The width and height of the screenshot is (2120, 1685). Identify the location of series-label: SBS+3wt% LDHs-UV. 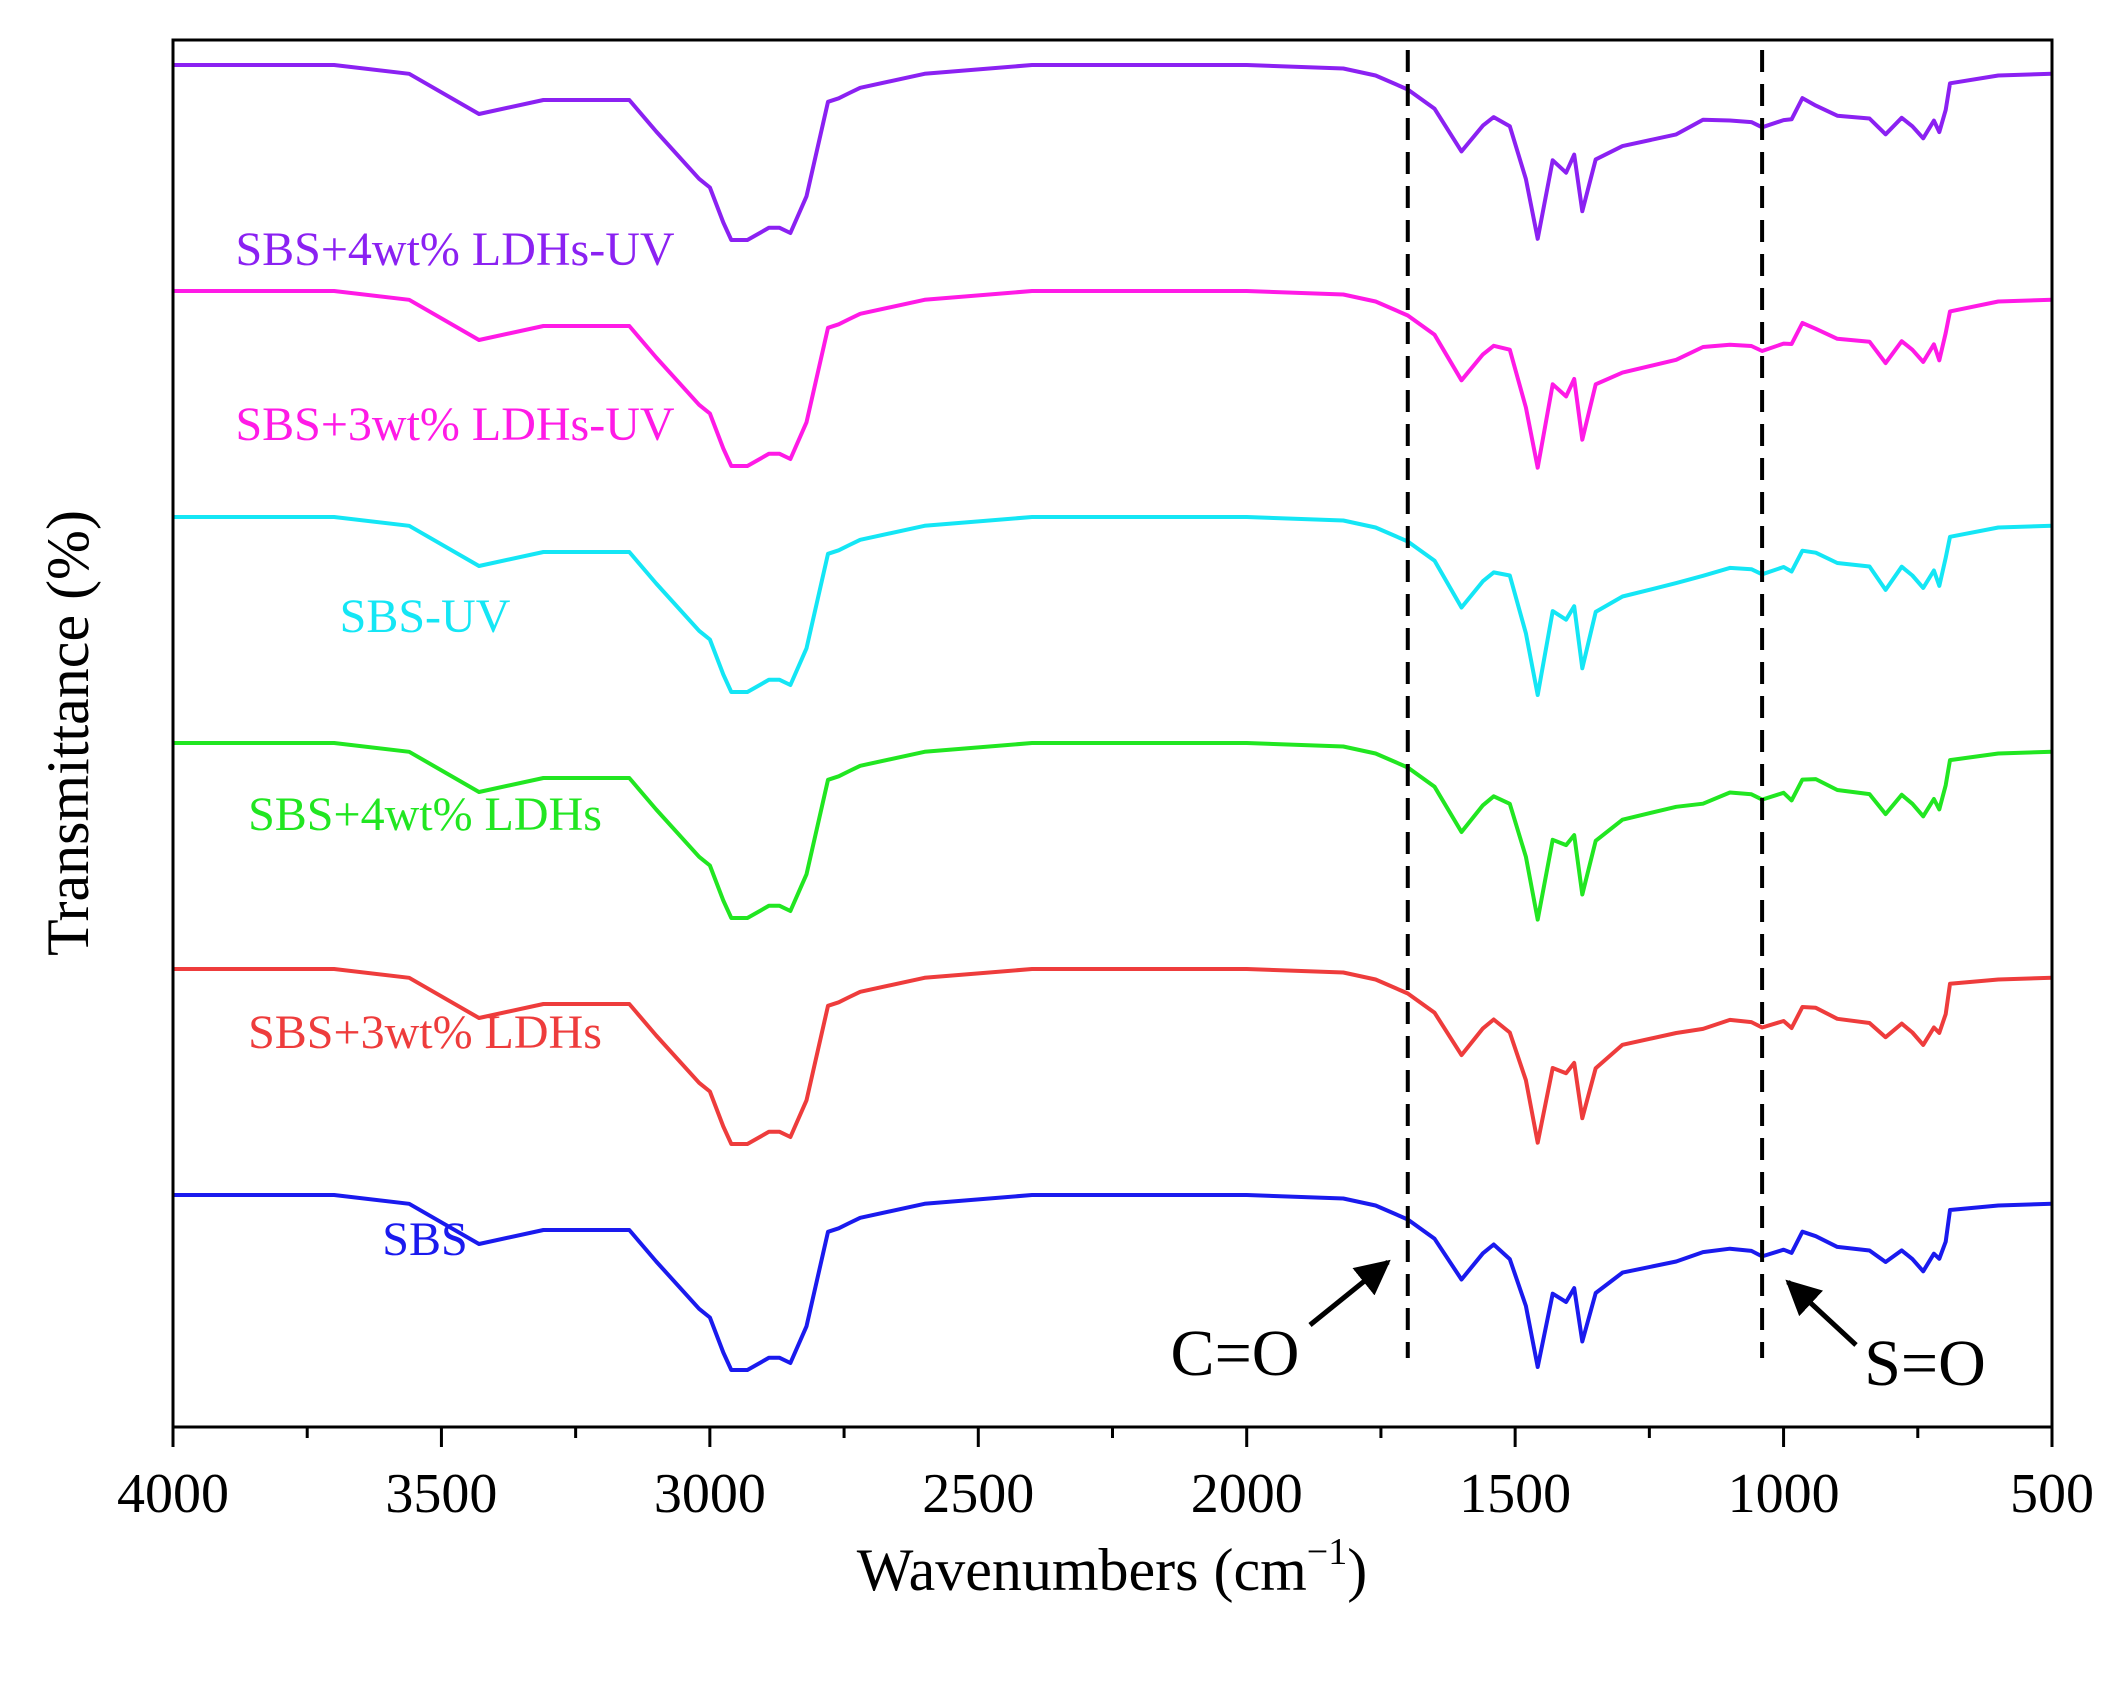
(454, 424).